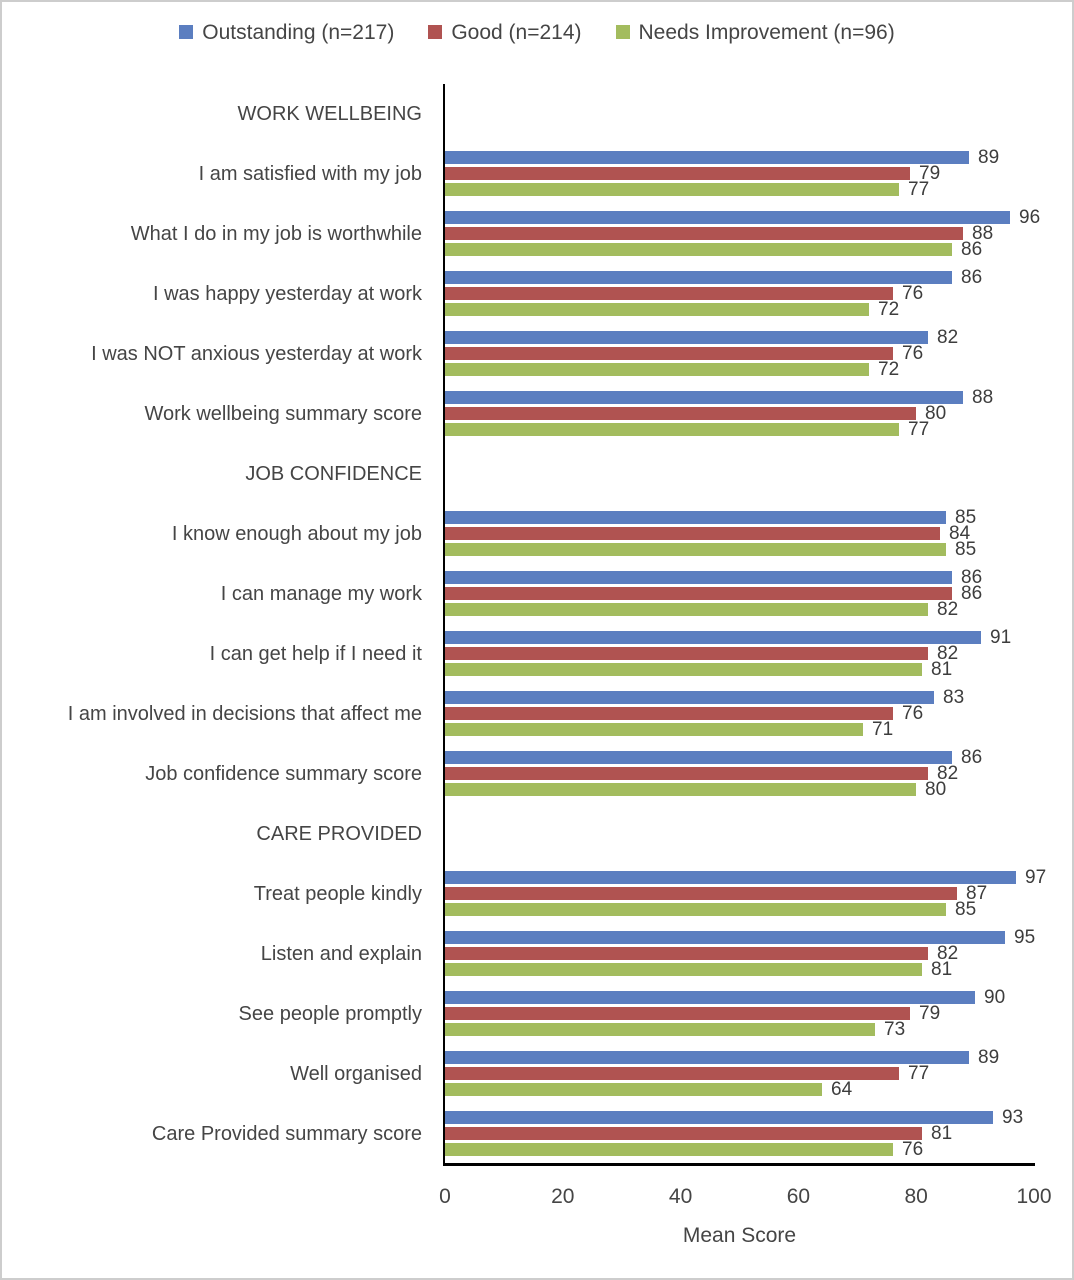  I want to click on legend-label: Needs Improvement (n=96), so click(766, 32).